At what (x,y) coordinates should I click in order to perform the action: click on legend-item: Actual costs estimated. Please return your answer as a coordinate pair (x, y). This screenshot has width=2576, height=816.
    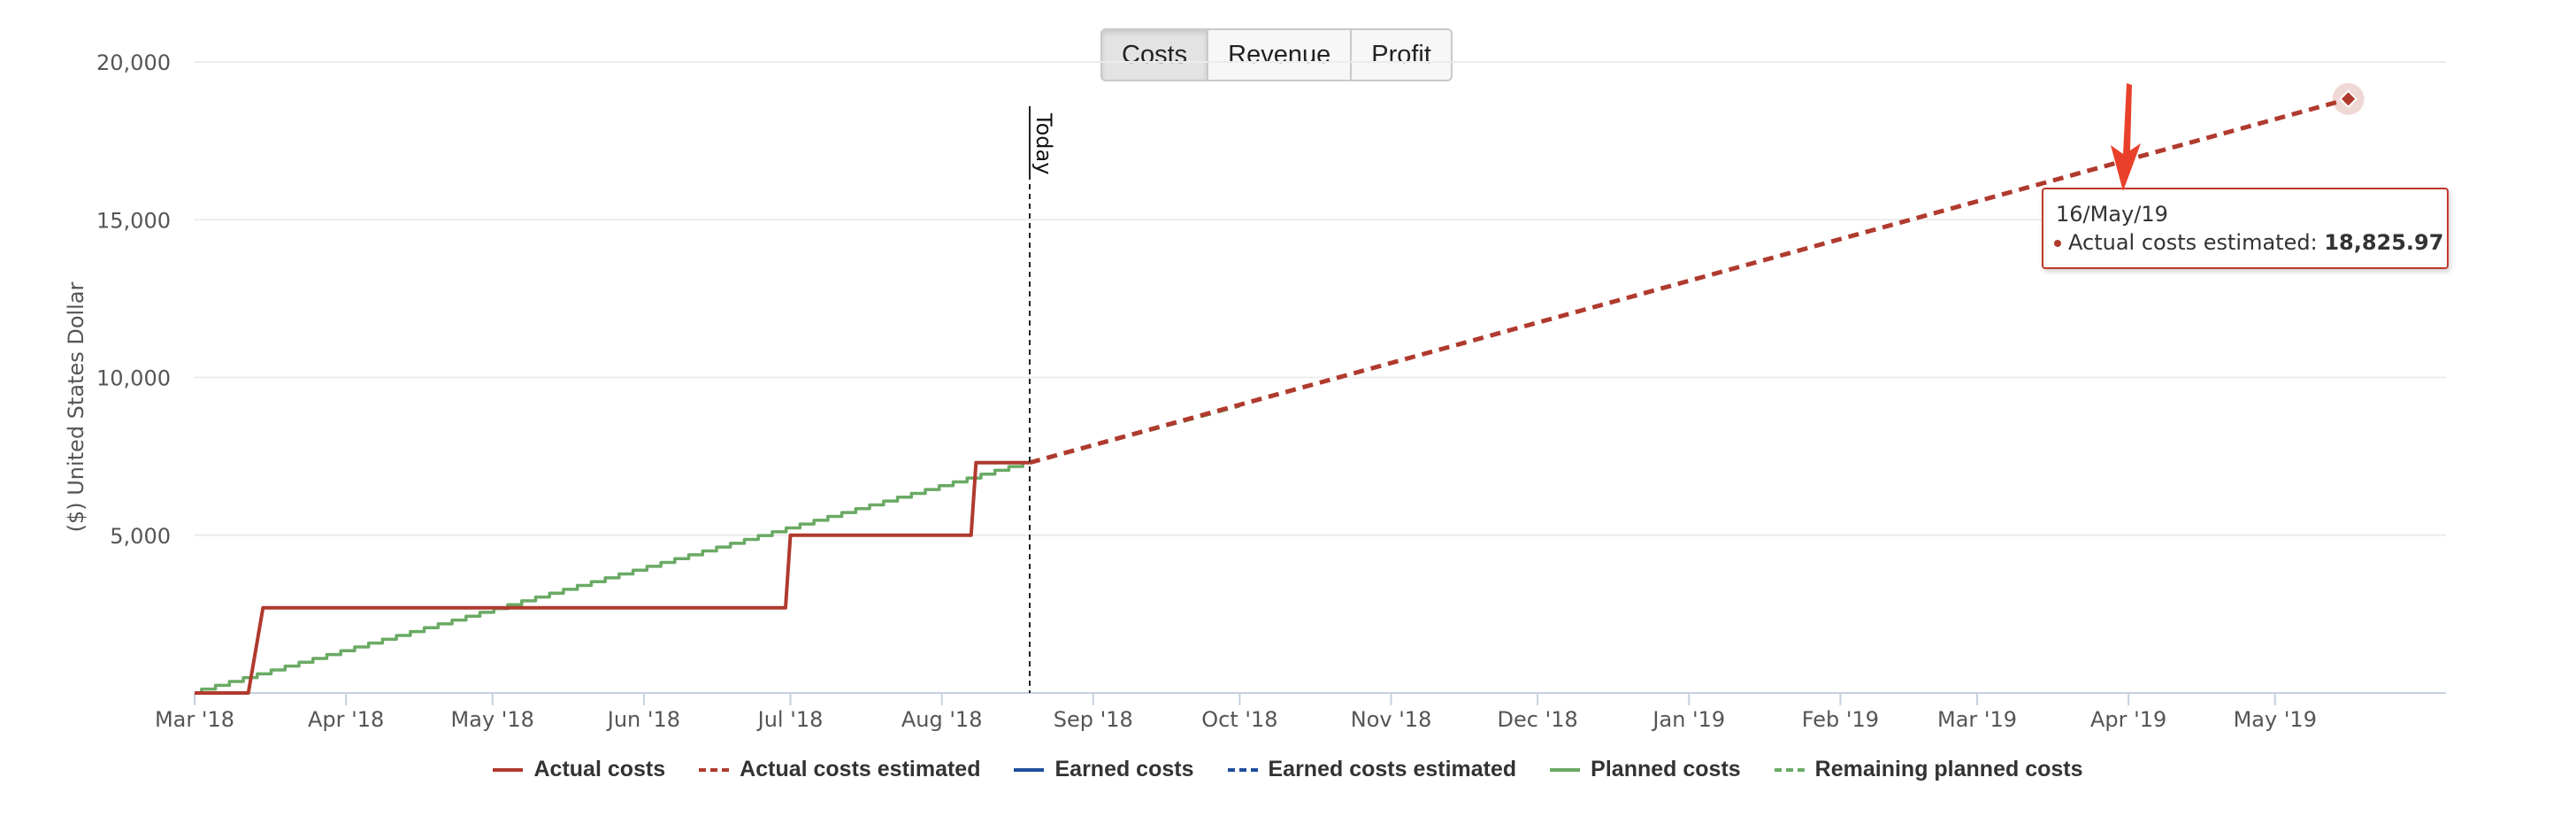
    Looking at the image, I should click on (839, 769).